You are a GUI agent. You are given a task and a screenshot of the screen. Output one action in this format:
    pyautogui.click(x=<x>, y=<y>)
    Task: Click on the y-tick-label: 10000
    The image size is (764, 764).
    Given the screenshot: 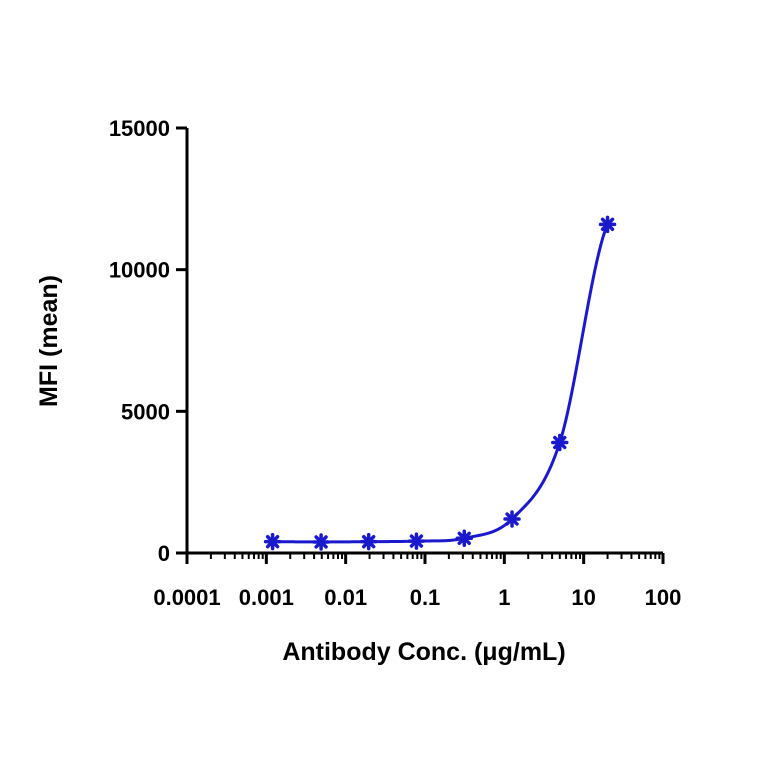 What is the action you would take?
    pyautogui.click(x=139, y=270)
    